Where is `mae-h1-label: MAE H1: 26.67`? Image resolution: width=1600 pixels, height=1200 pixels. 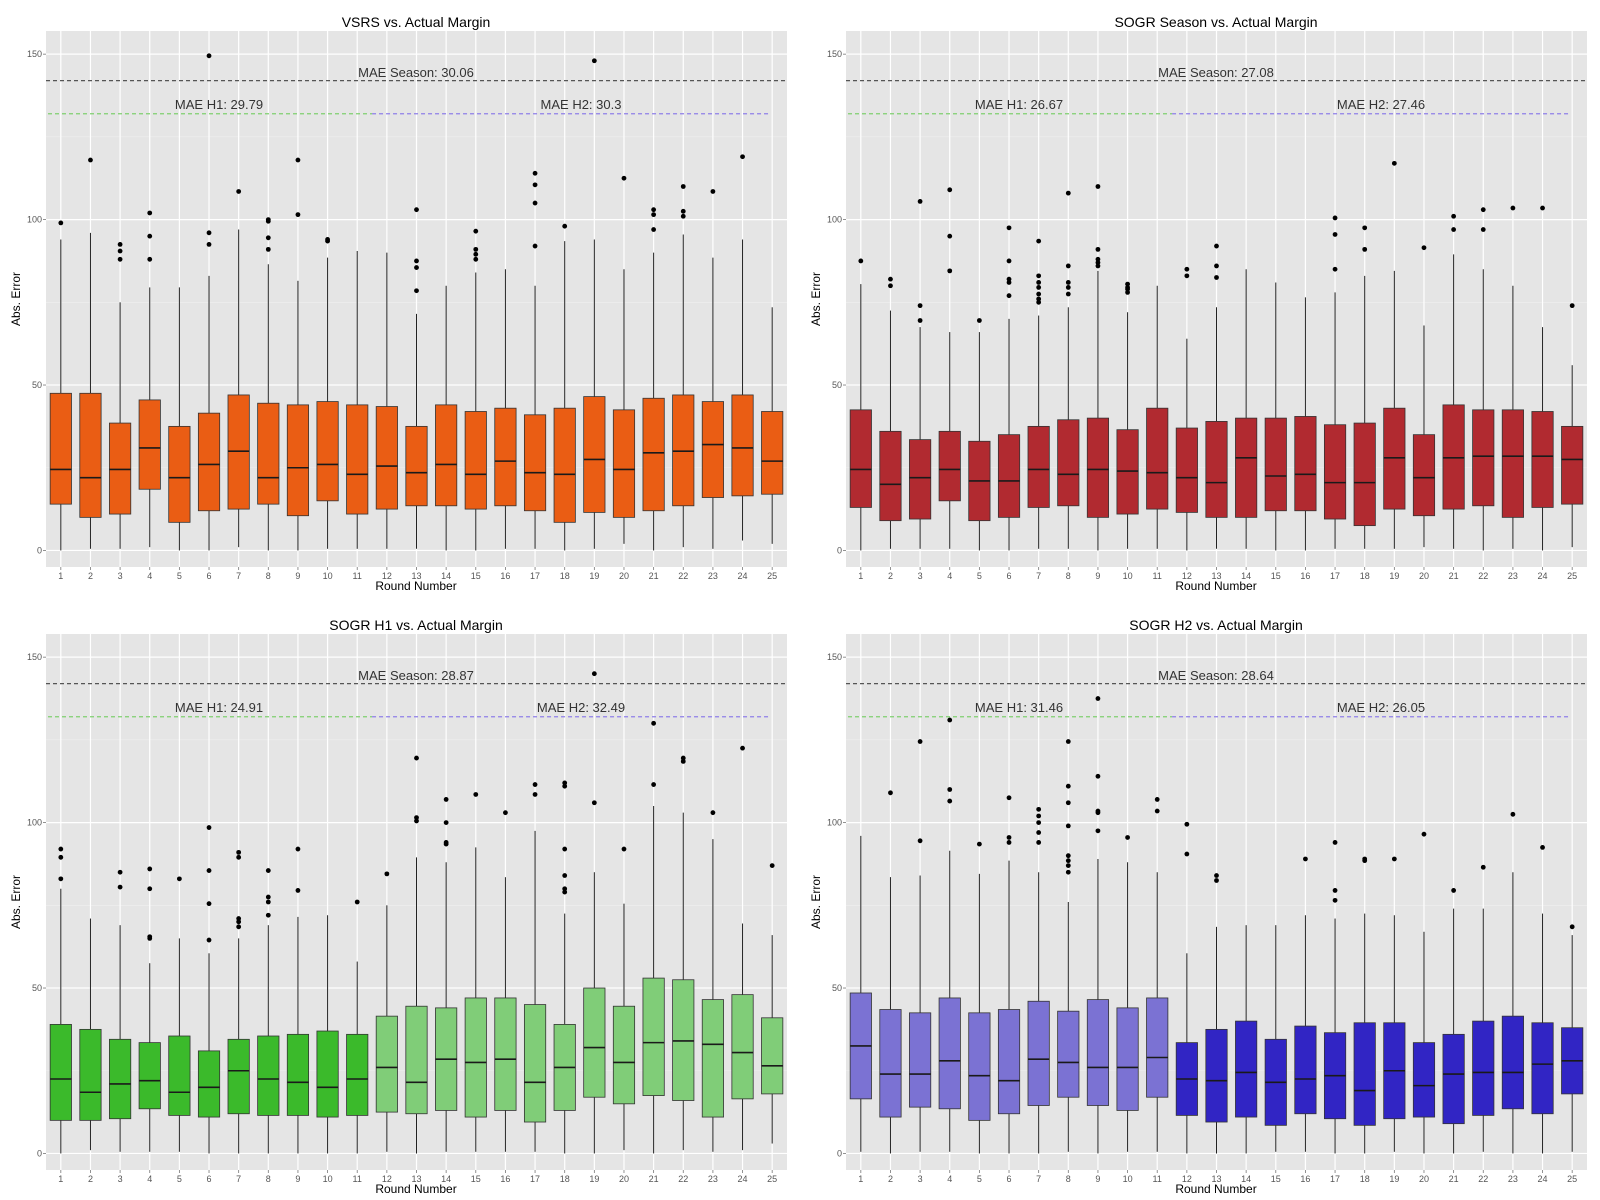
mae-h1-label: MAE H1: 26.67 is located at coordinates (1019, 104).